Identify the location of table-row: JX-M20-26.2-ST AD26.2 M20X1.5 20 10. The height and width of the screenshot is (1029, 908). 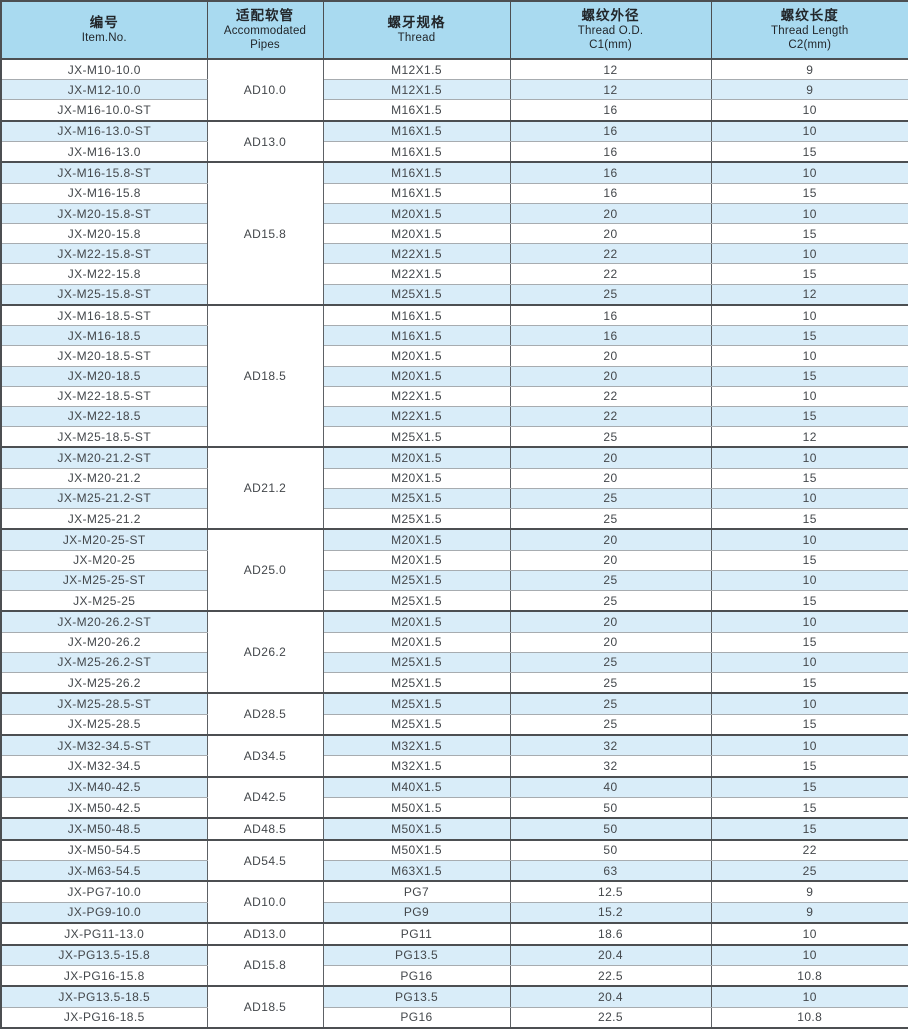
(454, 652).